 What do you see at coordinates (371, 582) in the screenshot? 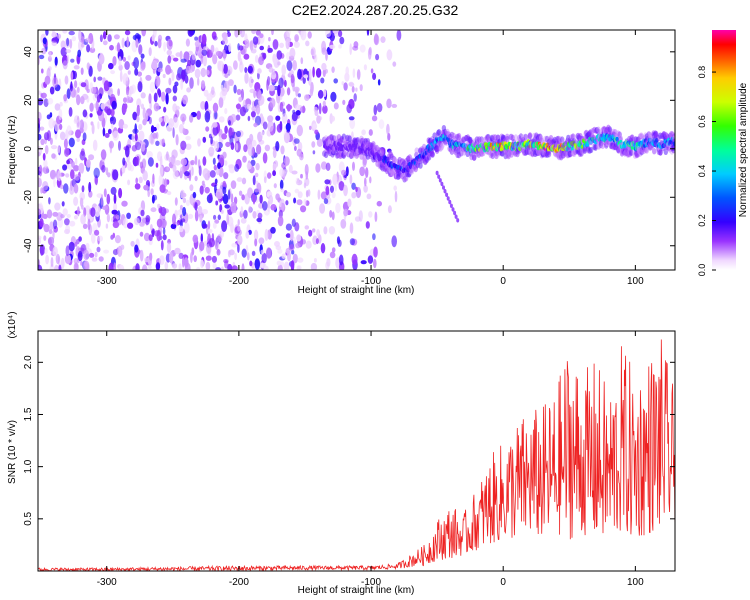
I see `x-tick-label: -100` at bounding box center [371, 582].